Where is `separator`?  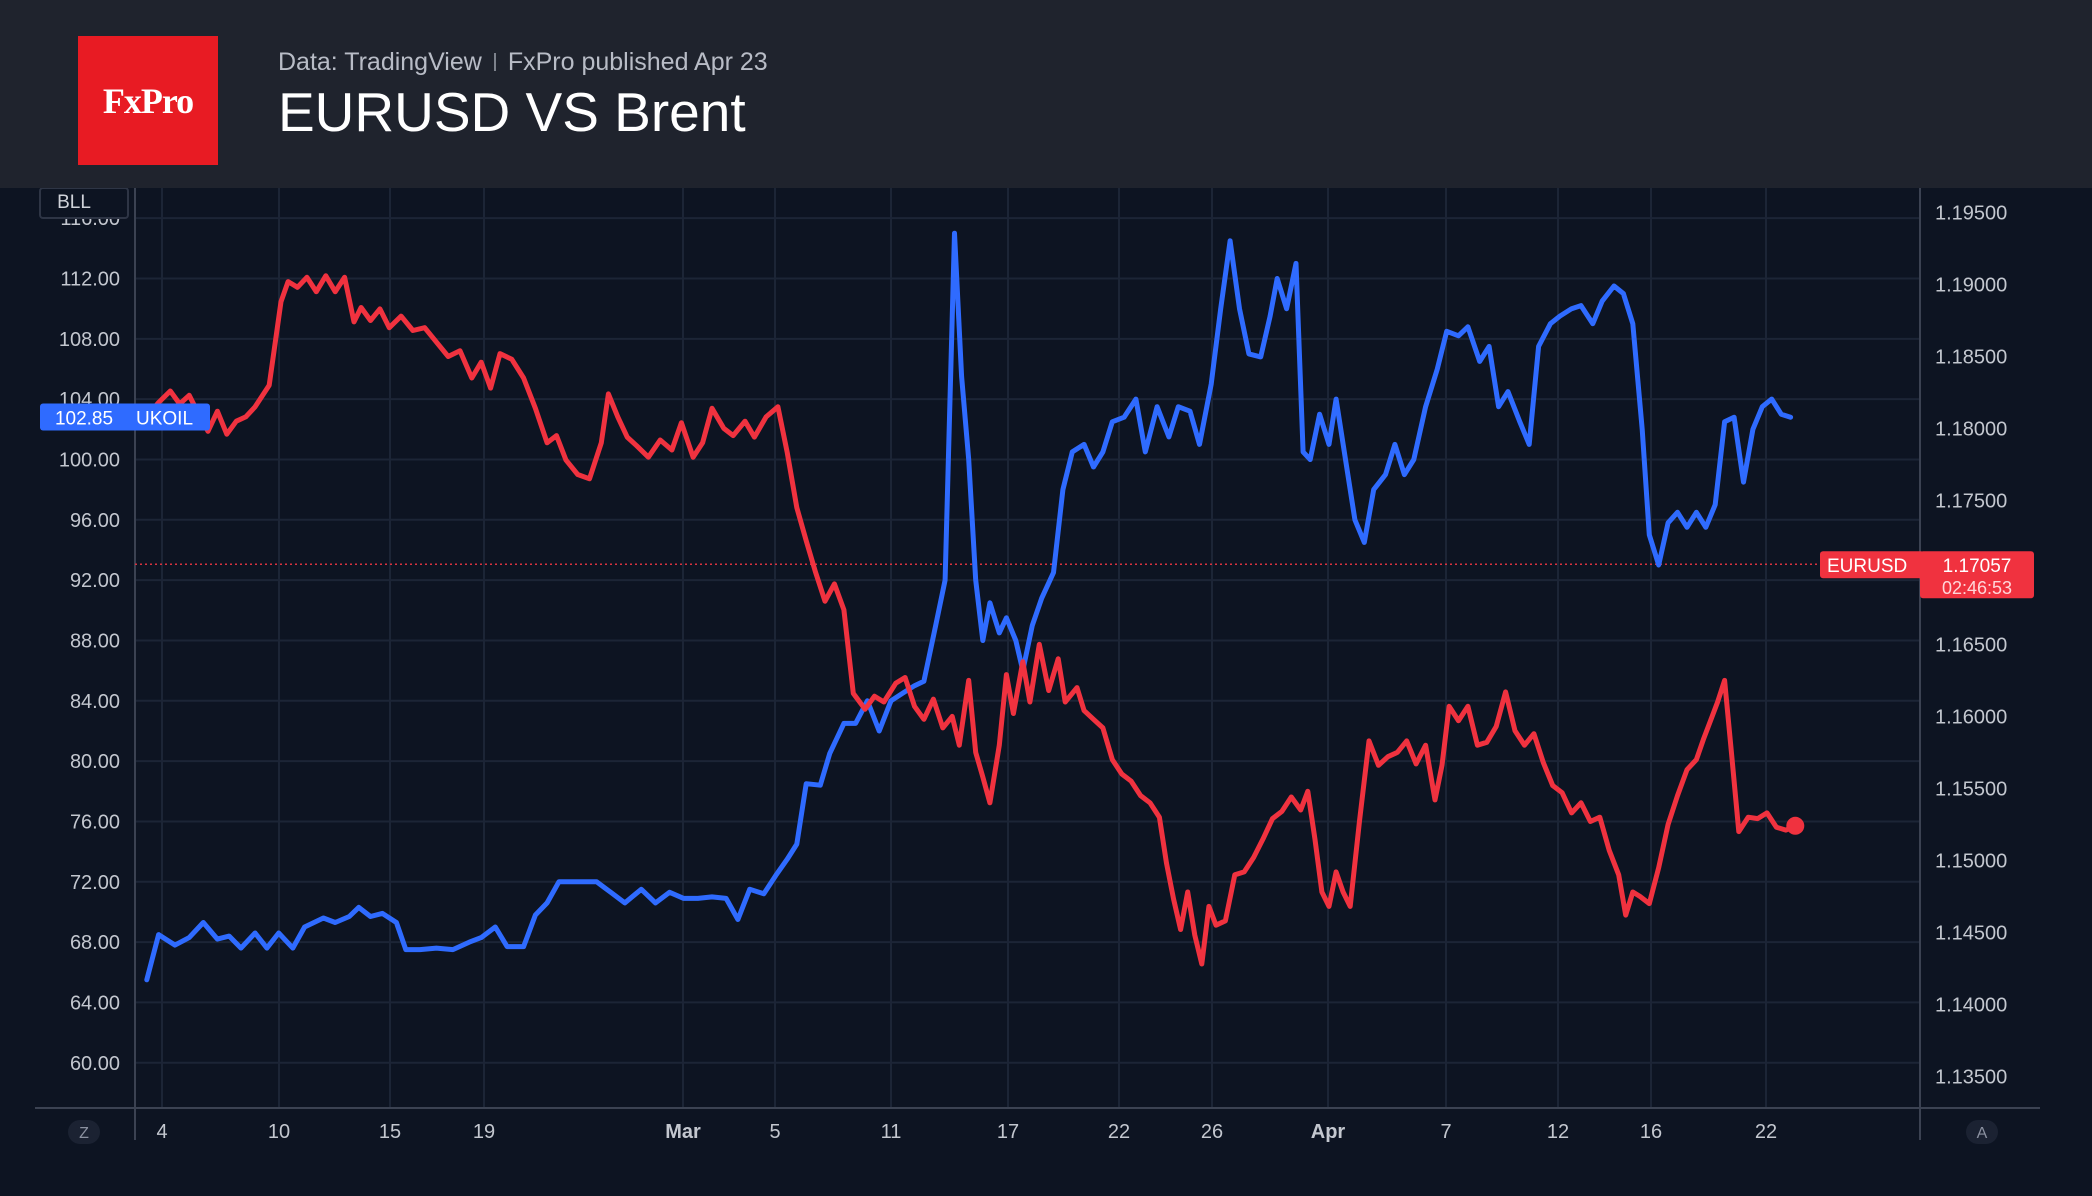 separator is located at coordinates (494, 62).